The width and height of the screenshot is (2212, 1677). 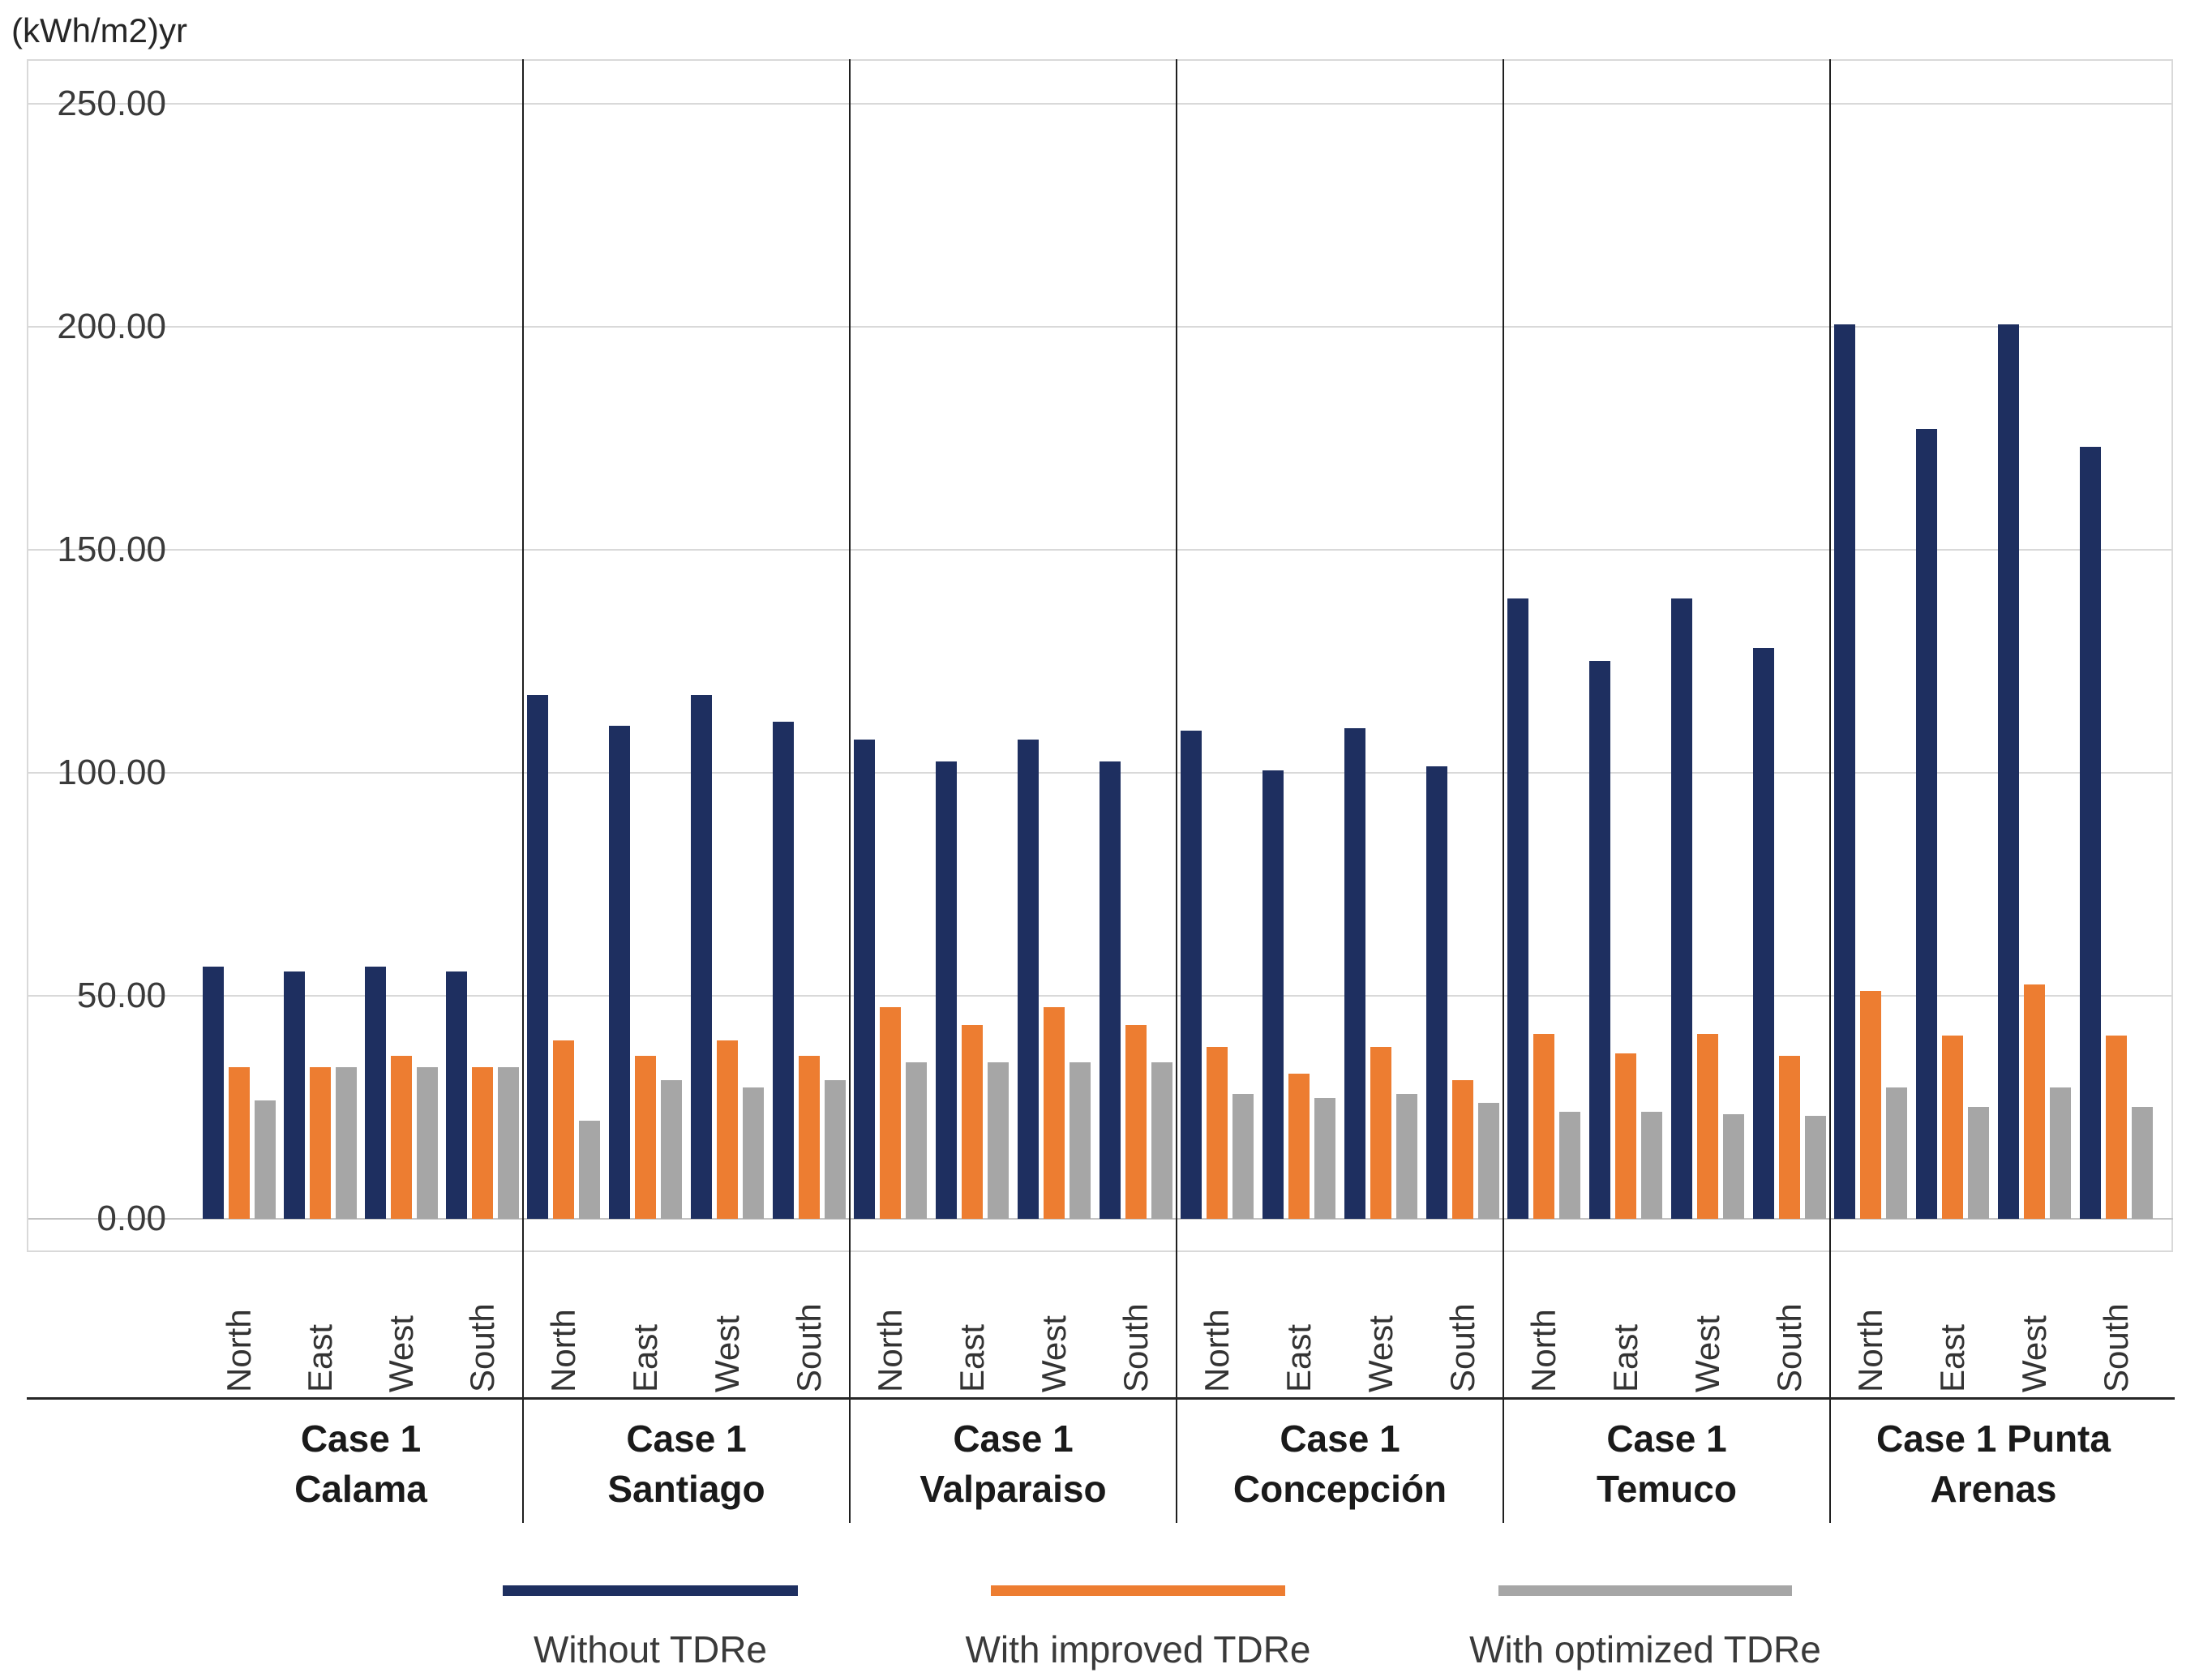 I want to click on bar-with-optimized-tdre-calama-east, so click(x=346, y=1143).